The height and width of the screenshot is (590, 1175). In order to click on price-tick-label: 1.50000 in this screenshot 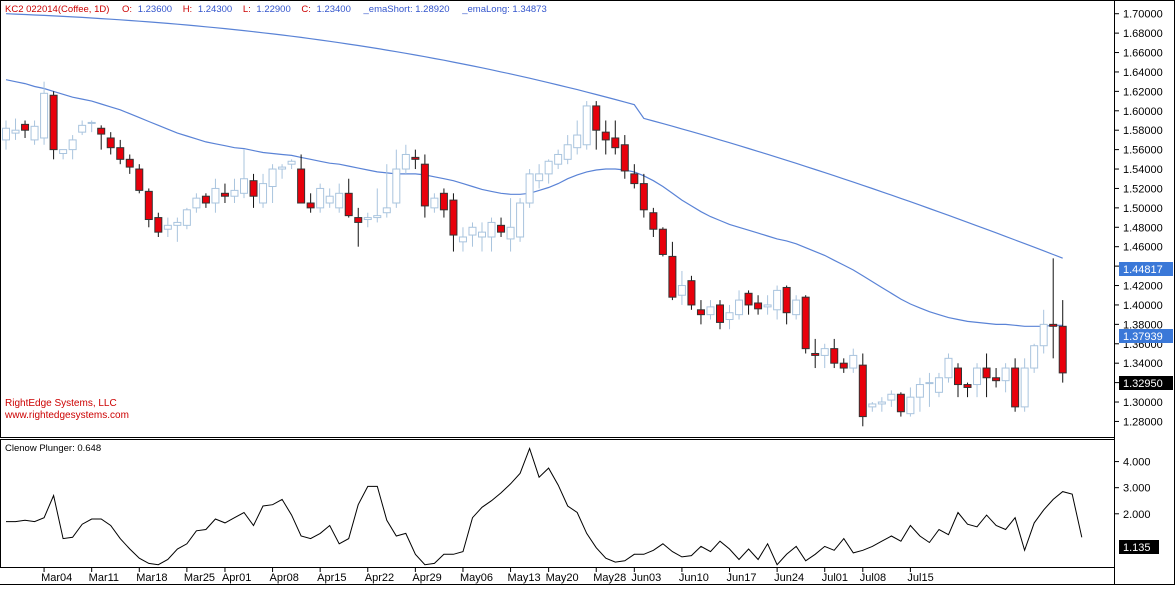, I will do `click(1143, 209)`.